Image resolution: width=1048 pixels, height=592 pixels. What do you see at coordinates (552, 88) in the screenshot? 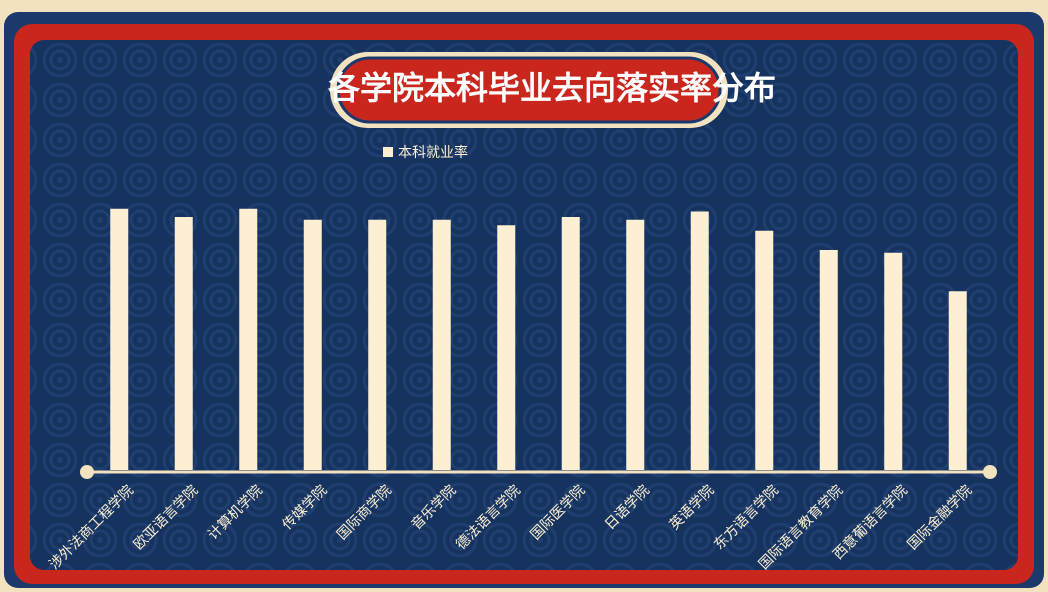
I see `chart-title: 各学院本科毕业去向落实率分布` at bounding box center [552, 88].